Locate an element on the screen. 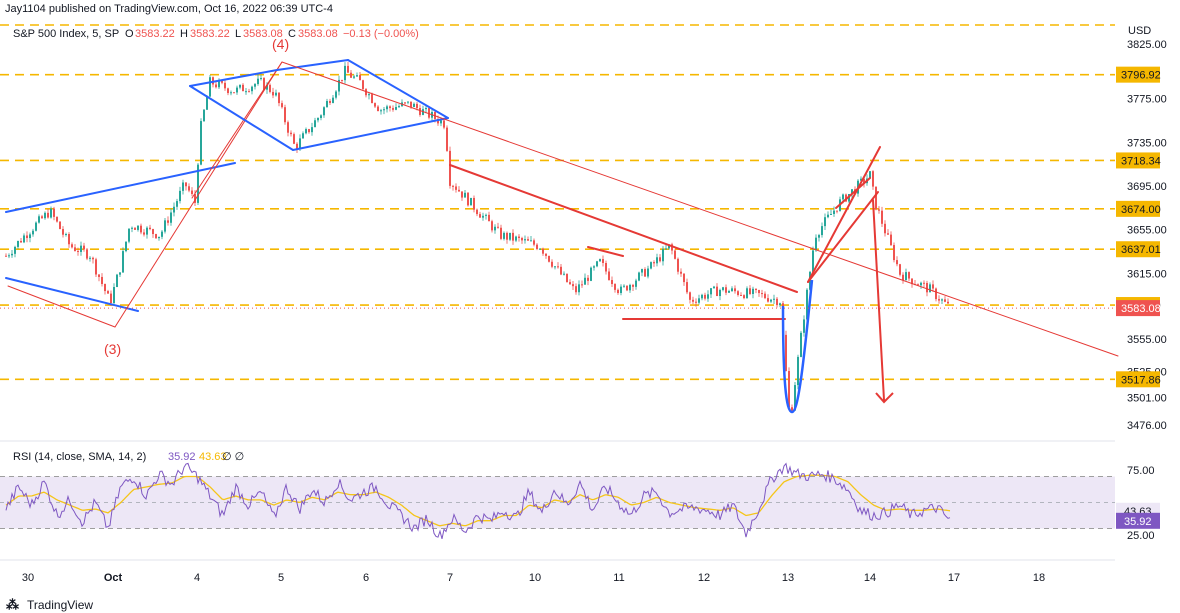 Image resolution: width=1180 pixels, height=613 pixels. level-price-tag-bg is located at coordinates (1138, 249).